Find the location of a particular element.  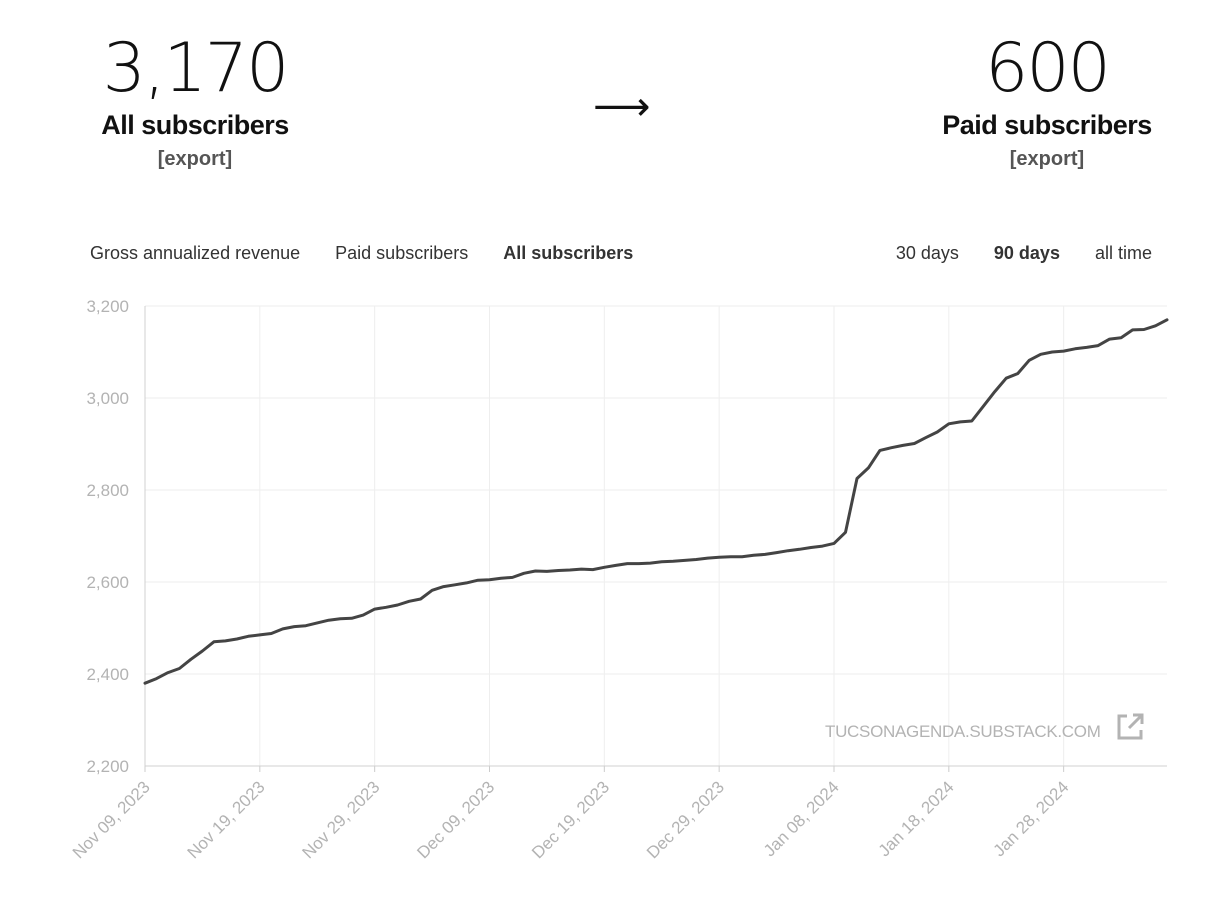

export-paid-subscribers-link: [export] is located at coordinates (1047, 159).